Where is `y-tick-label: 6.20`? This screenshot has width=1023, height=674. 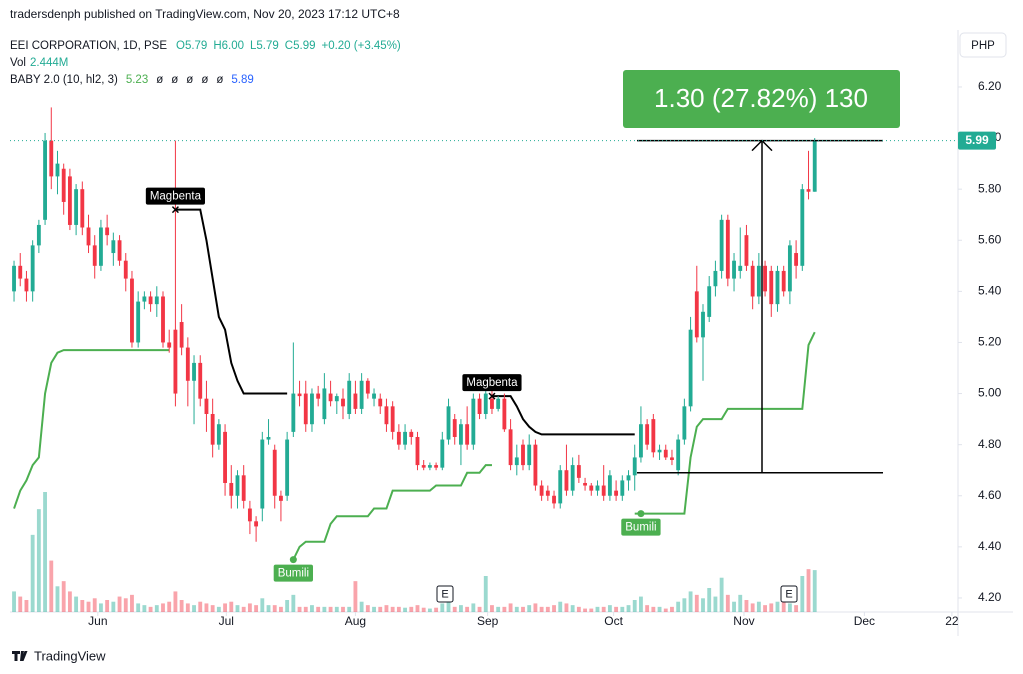
y-tick-label: 6.20 is located at coordinates (990, 86).